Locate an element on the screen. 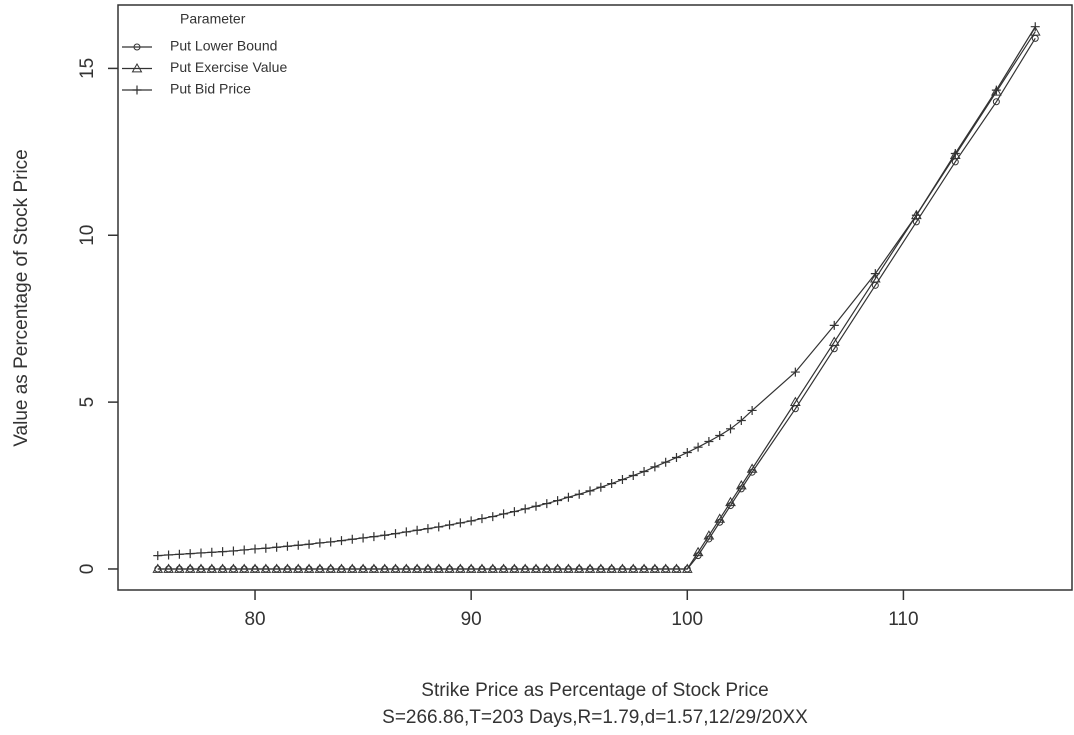  y-tick-label: 15 is located at coordinates (87, 68).